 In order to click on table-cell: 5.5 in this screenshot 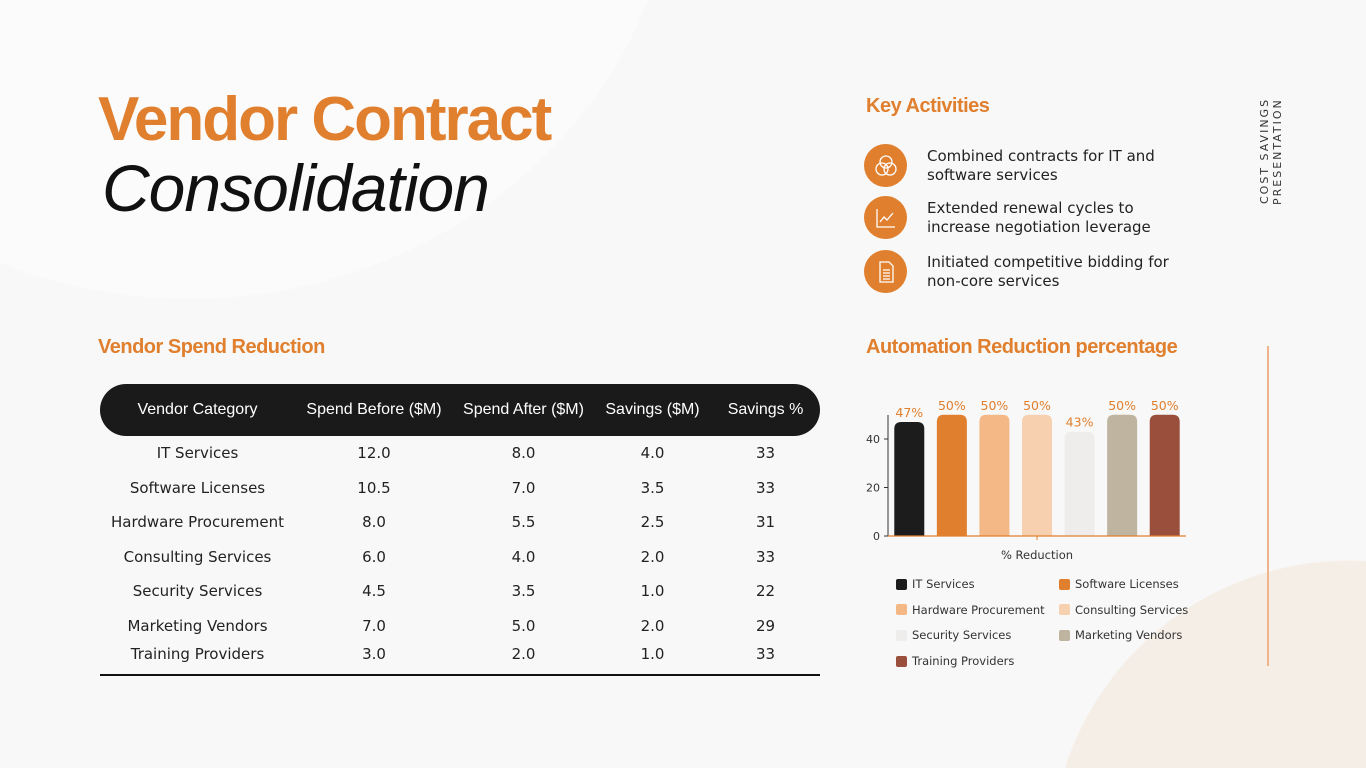, I will do `click(523, 522)`.